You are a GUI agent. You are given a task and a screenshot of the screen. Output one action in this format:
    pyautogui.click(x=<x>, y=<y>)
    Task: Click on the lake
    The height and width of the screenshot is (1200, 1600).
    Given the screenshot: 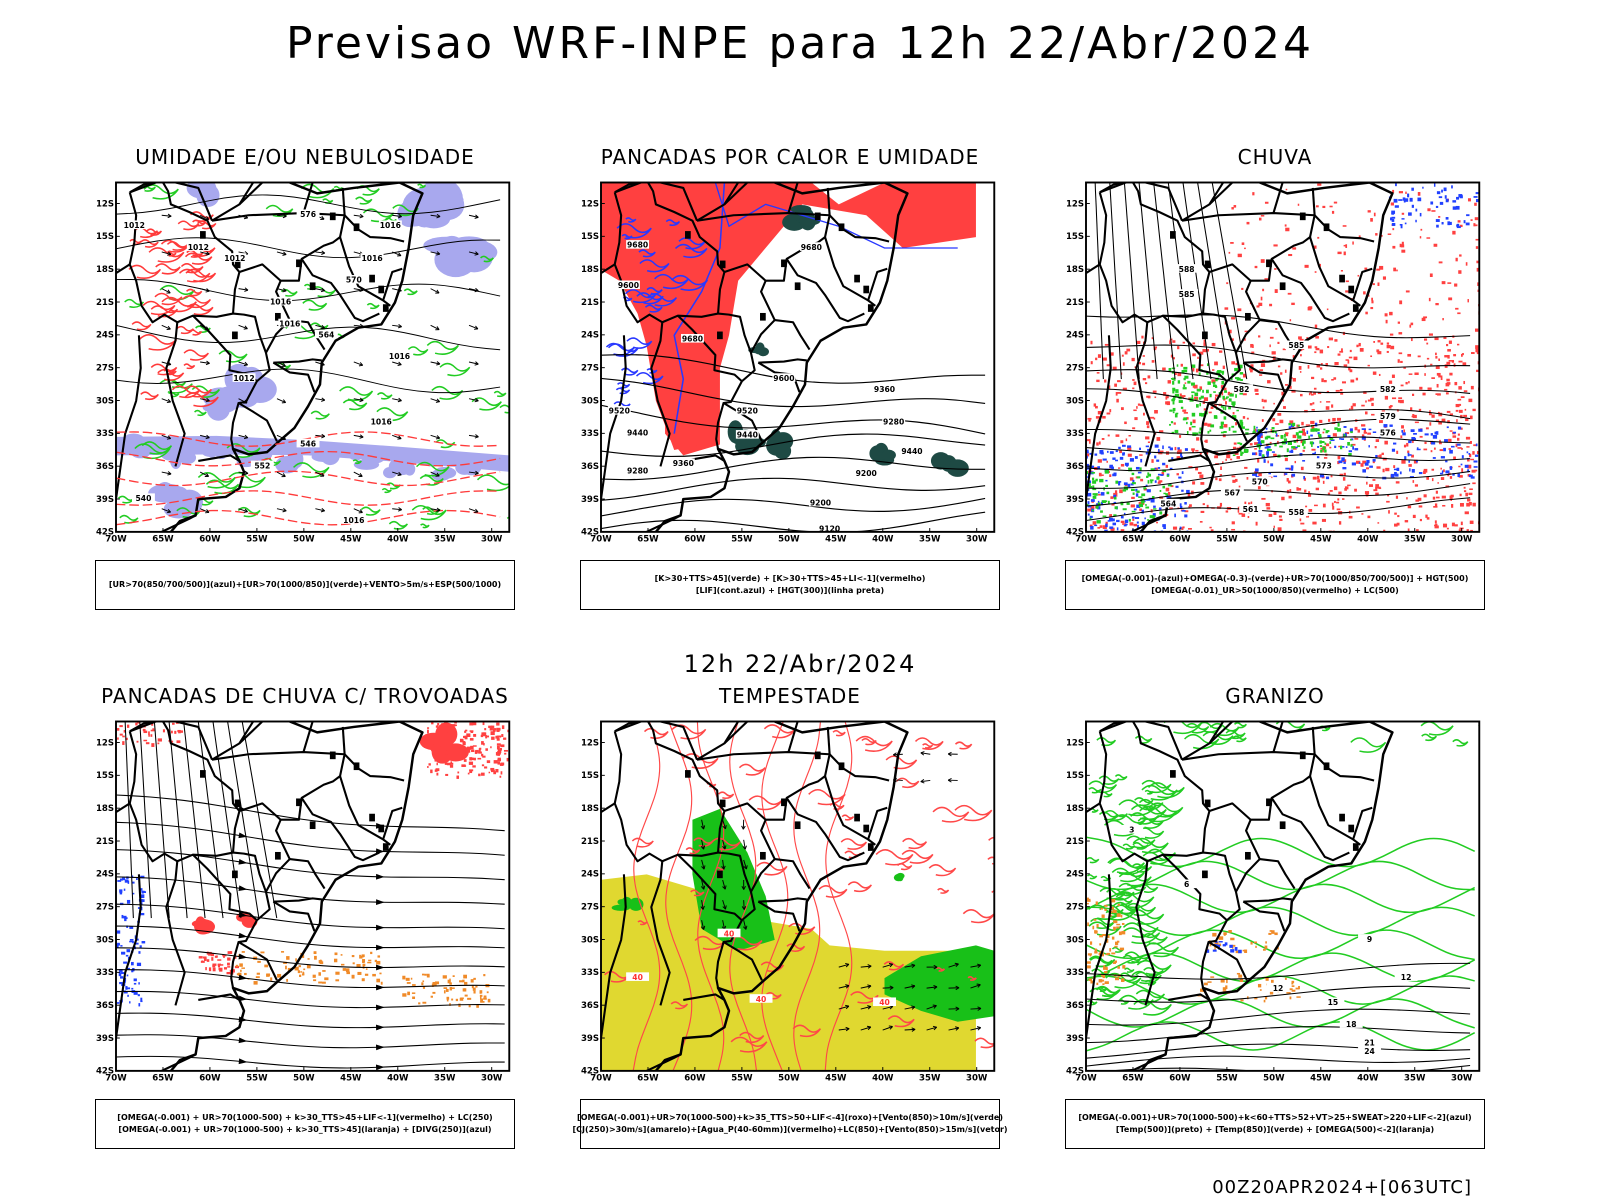 What is the action you would take?
    pyautogui.click(x=1342, y=817)
    